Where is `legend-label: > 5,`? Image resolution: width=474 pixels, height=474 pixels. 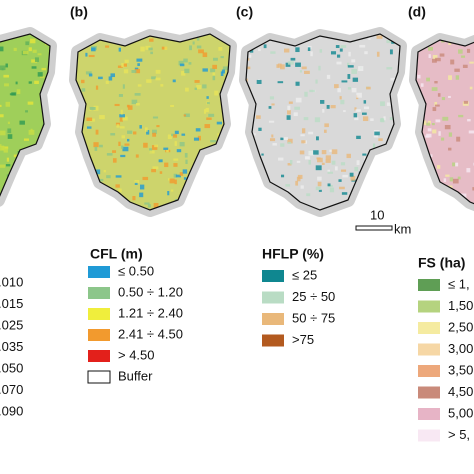
legend-label: > 5, is located at coordinates (459, 434).